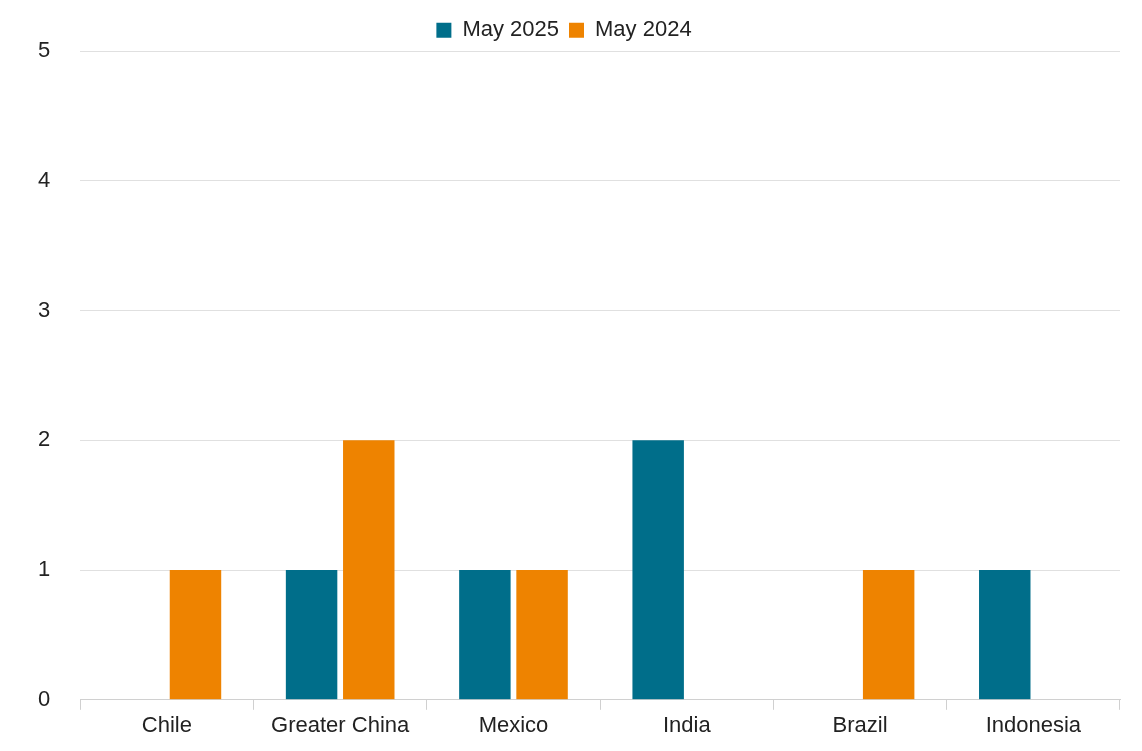 This screenshot has height=751, width=1142. Describe the element at coordinates (643, 29) in the screenshot. I see `legend-label: May 2024` at that location.